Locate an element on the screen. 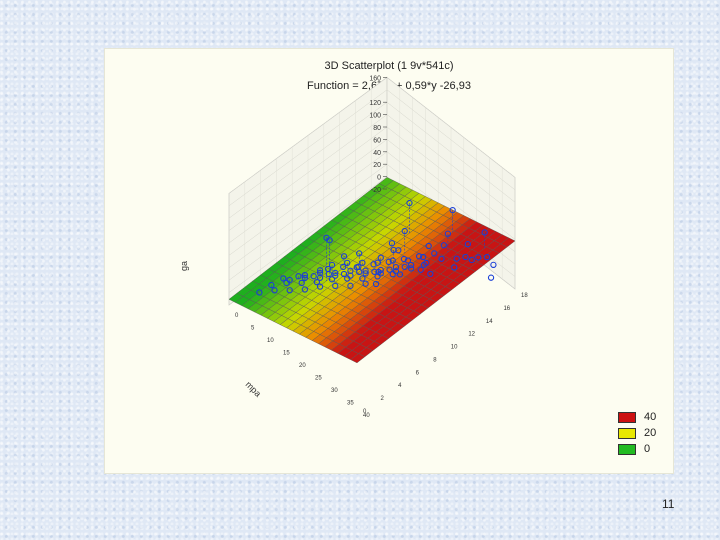 The image size is (720, 540). legend-label: 40 is located at coordinates (650, 417).